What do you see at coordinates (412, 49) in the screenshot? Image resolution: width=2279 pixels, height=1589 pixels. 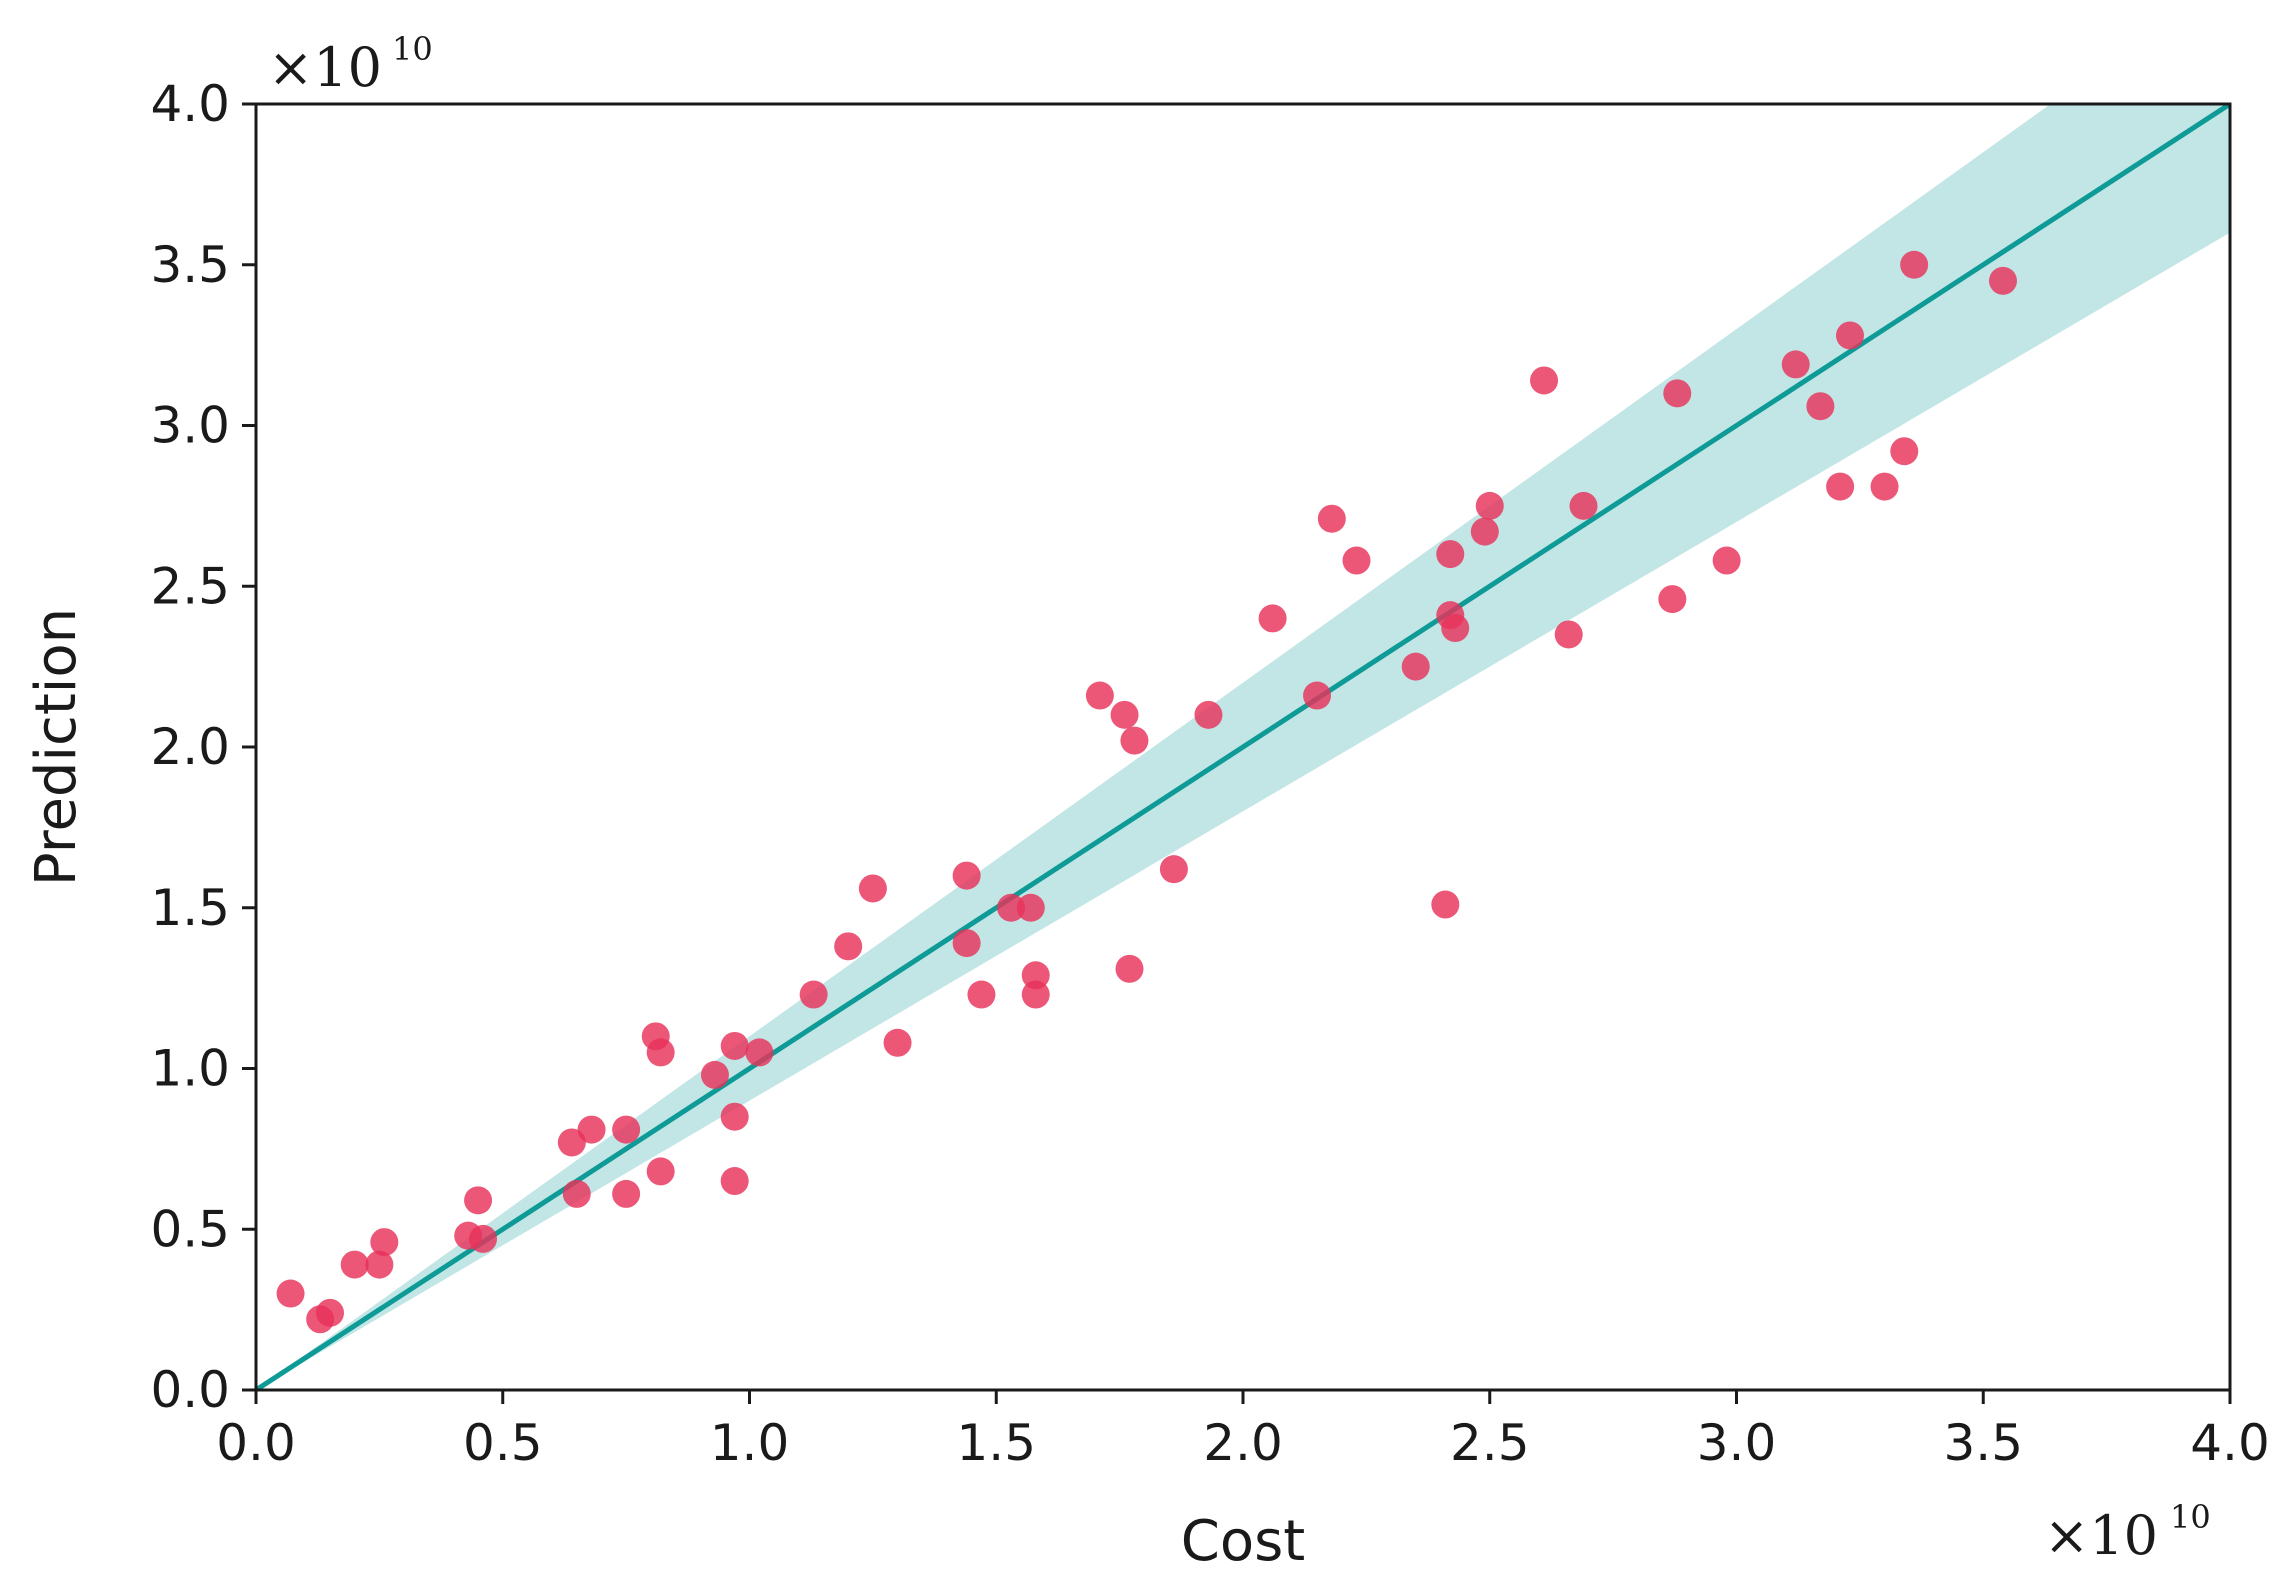 I see `y-scale-exponent: 10` at bounding box center [412, 49].